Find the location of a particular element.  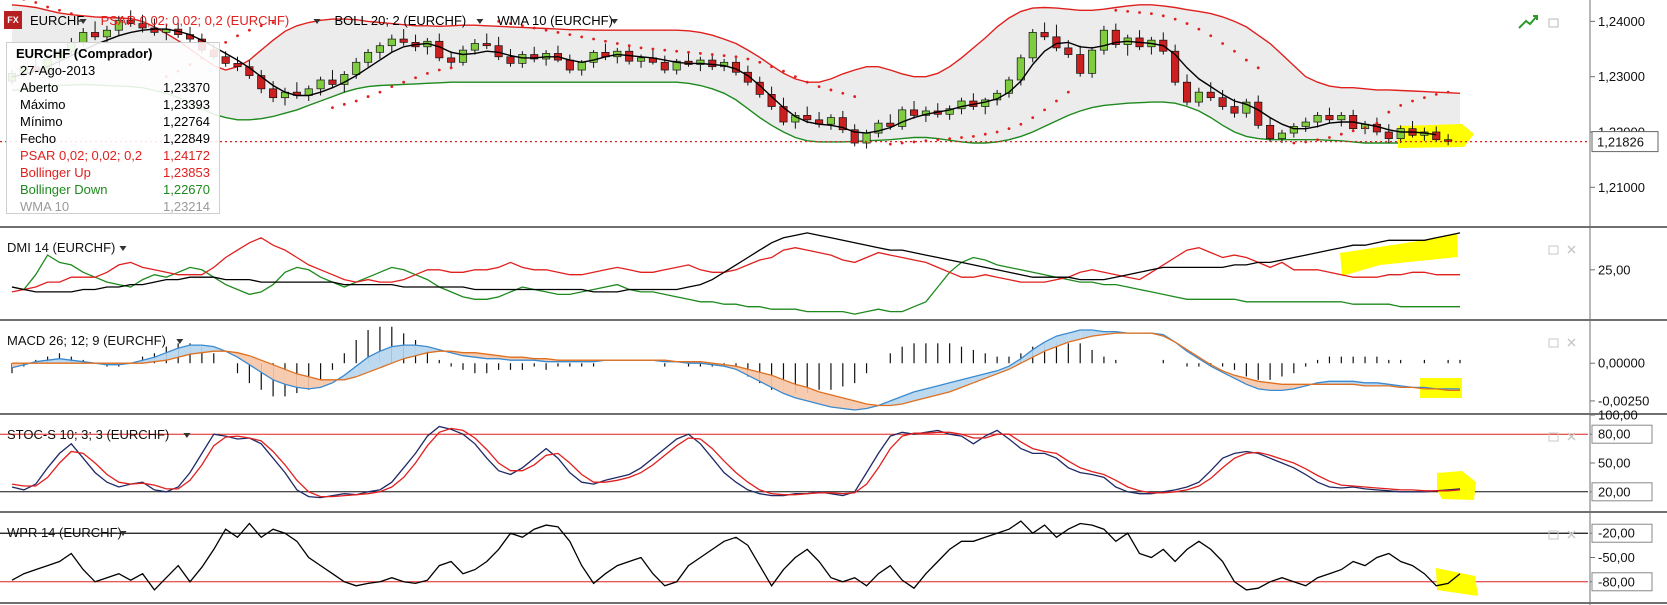

panel-title: DMI 14 (EURCHF) is located at coordinates (61, 247).